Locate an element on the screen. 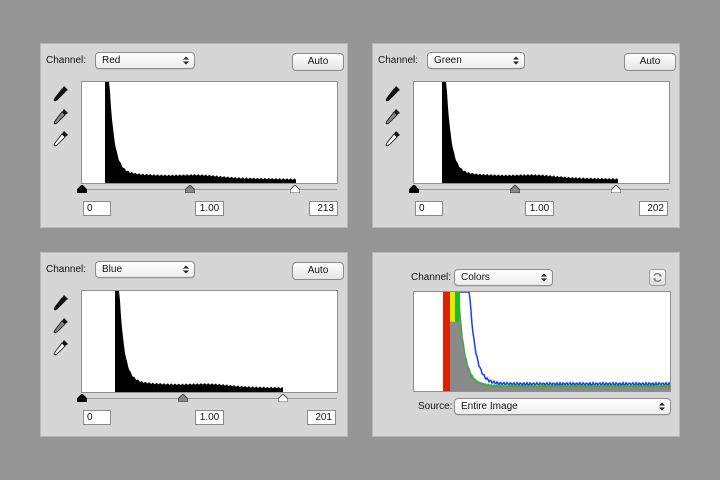 The width and height of the screenshot is (720, 480). channel-select-value: Red is located at coordinates (111, 60).